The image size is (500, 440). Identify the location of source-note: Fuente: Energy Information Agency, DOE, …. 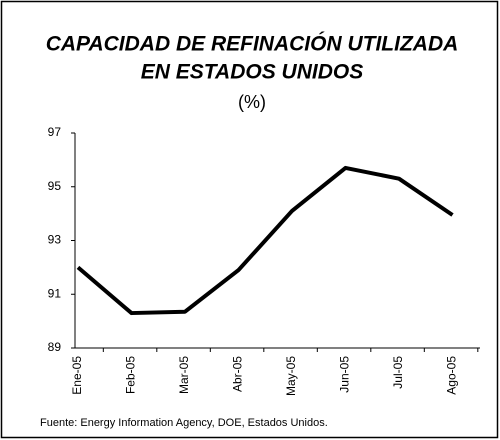
(184, 423).